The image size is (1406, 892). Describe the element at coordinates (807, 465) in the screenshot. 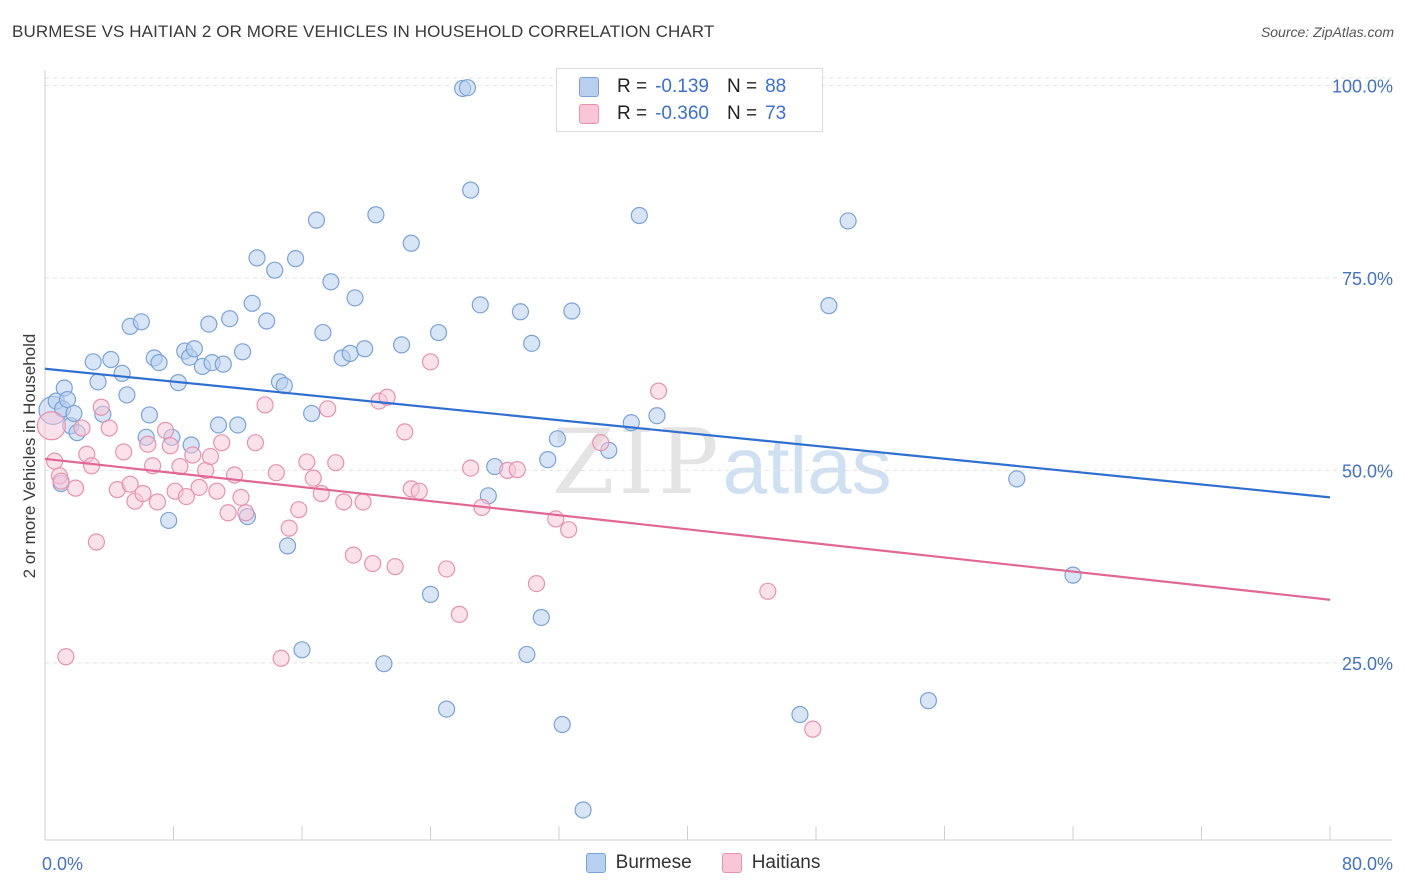

I see `watermark-atlas: atlas` at that location.